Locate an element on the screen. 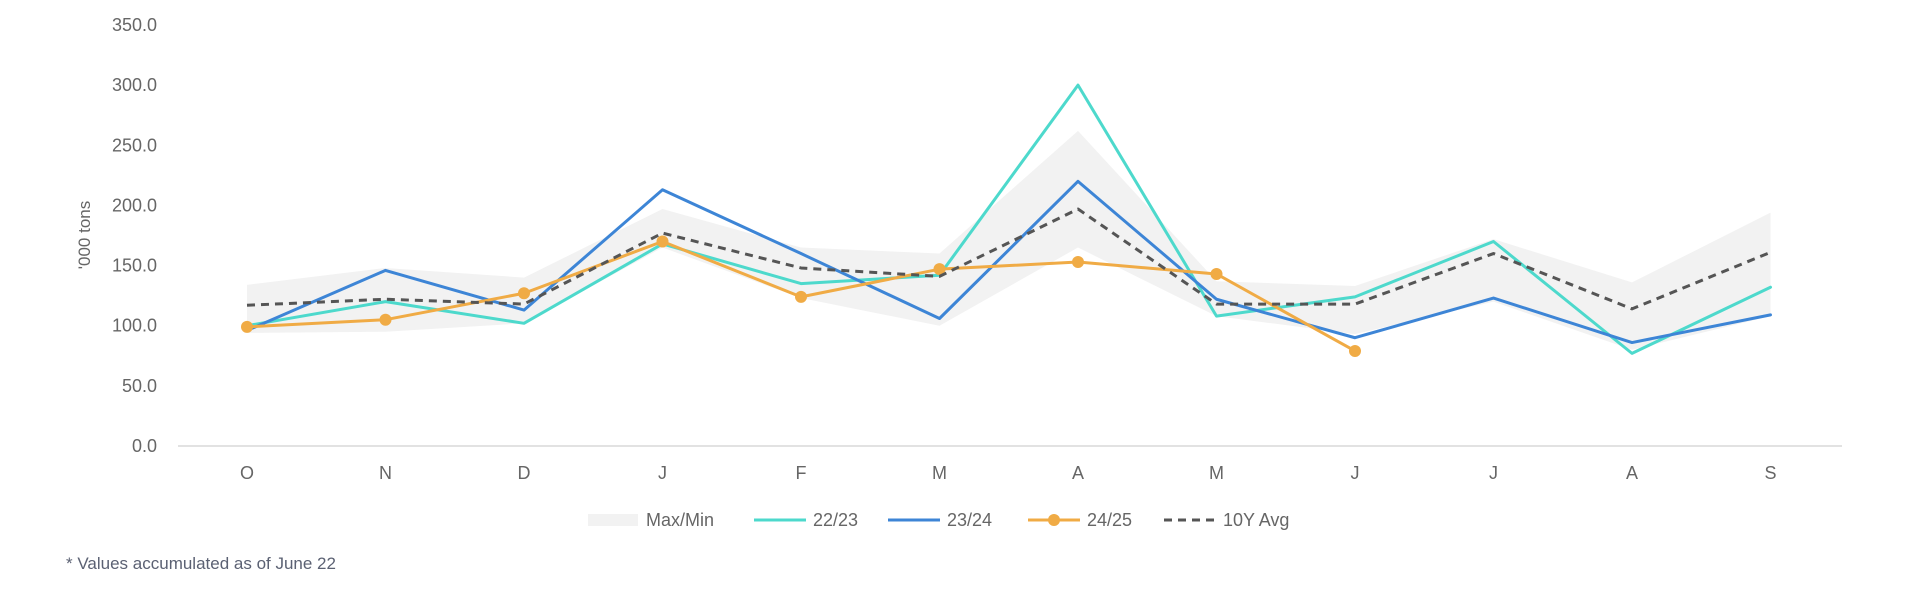  y-tick-label: 200.0 is located at coordinates (134, 205).